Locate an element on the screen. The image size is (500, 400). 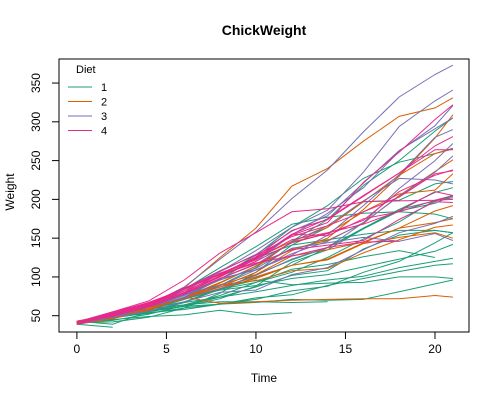
x-tick-label: 20 is located at coordinates (435, 349).